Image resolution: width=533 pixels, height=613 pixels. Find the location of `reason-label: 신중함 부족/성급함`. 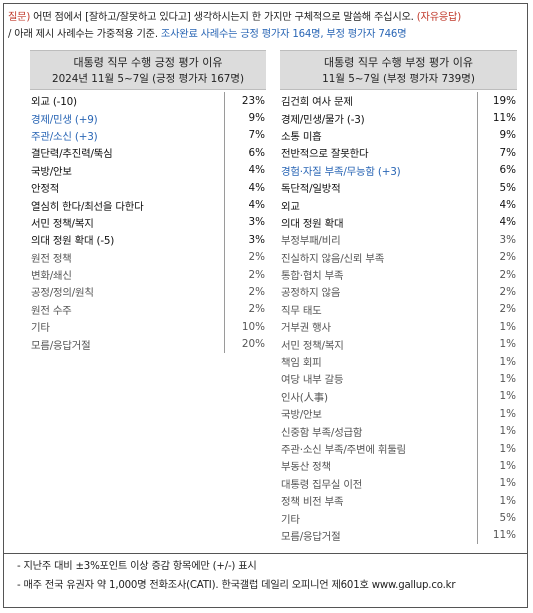

reason-label: 신중함 부족/성급함 is located at coordinates (322, 432).